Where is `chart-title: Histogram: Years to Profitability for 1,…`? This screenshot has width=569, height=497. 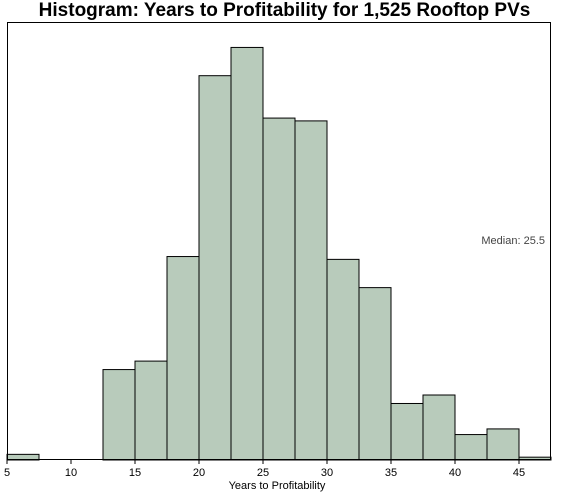
chart-title: Histogram: Years to Profitability for 1,… is located at coordinates (284, 10).